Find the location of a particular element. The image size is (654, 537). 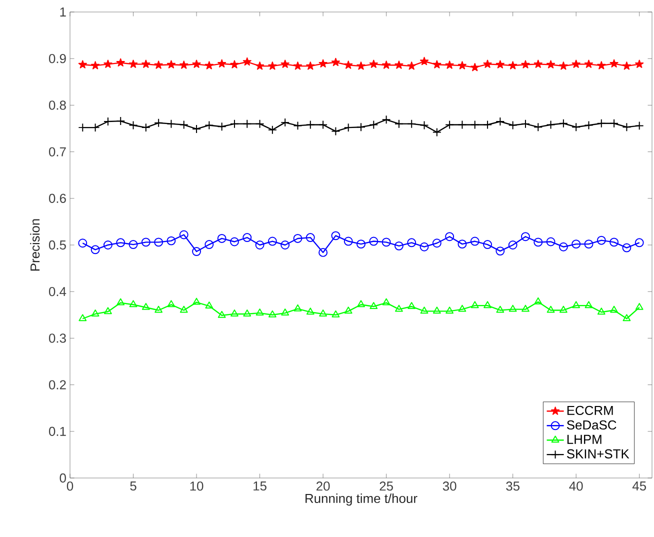

y-tick-label: 0.7 is located at coordinates (57, 151).